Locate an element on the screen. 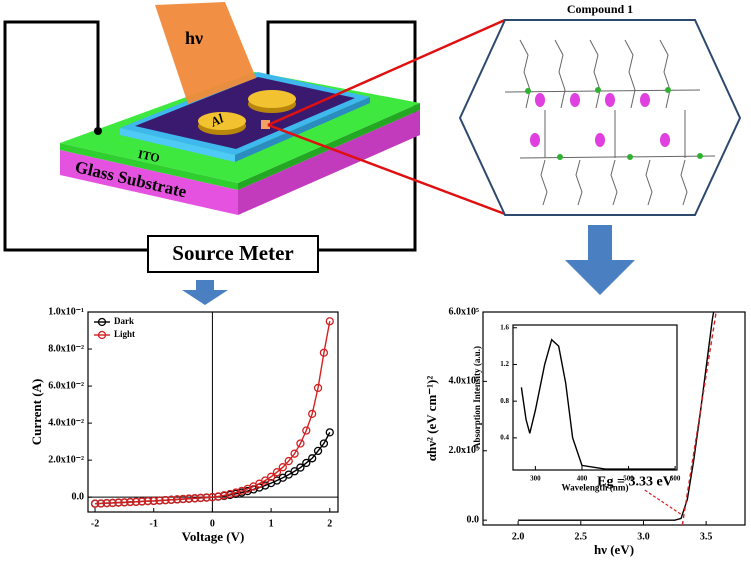 The height and width of the screenshot is (562, 751). y-tick-label: 6.0x10⁵ is located at coordinates (464, 311).